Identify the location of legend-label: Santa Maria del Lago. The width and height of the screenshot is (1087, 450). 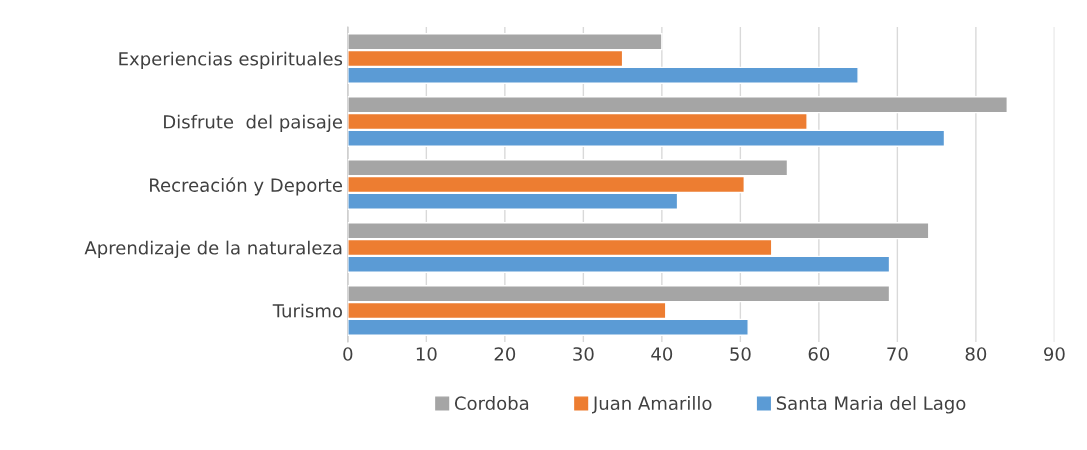
(871, 405).